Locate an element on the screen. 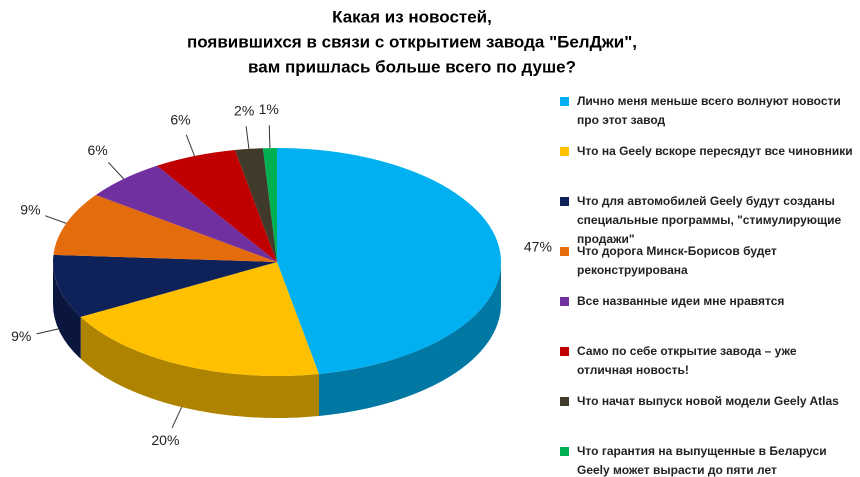 This screenshot has width=860, height=477. value-label: 1% is located at coordinates (269, 109).